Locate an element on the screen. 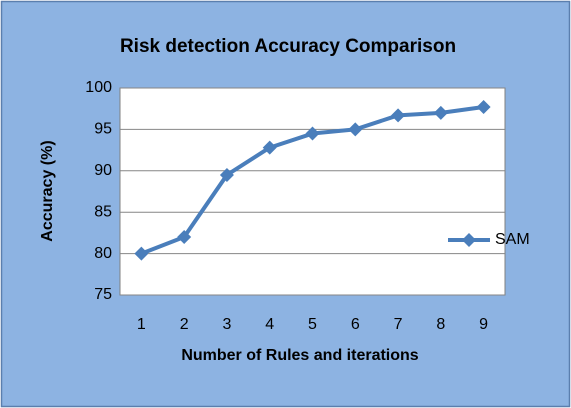 The height and width of the screenshot is (408, 571). x-axis-title: Number of Rules and iterations is located at coordinates (299, 355).